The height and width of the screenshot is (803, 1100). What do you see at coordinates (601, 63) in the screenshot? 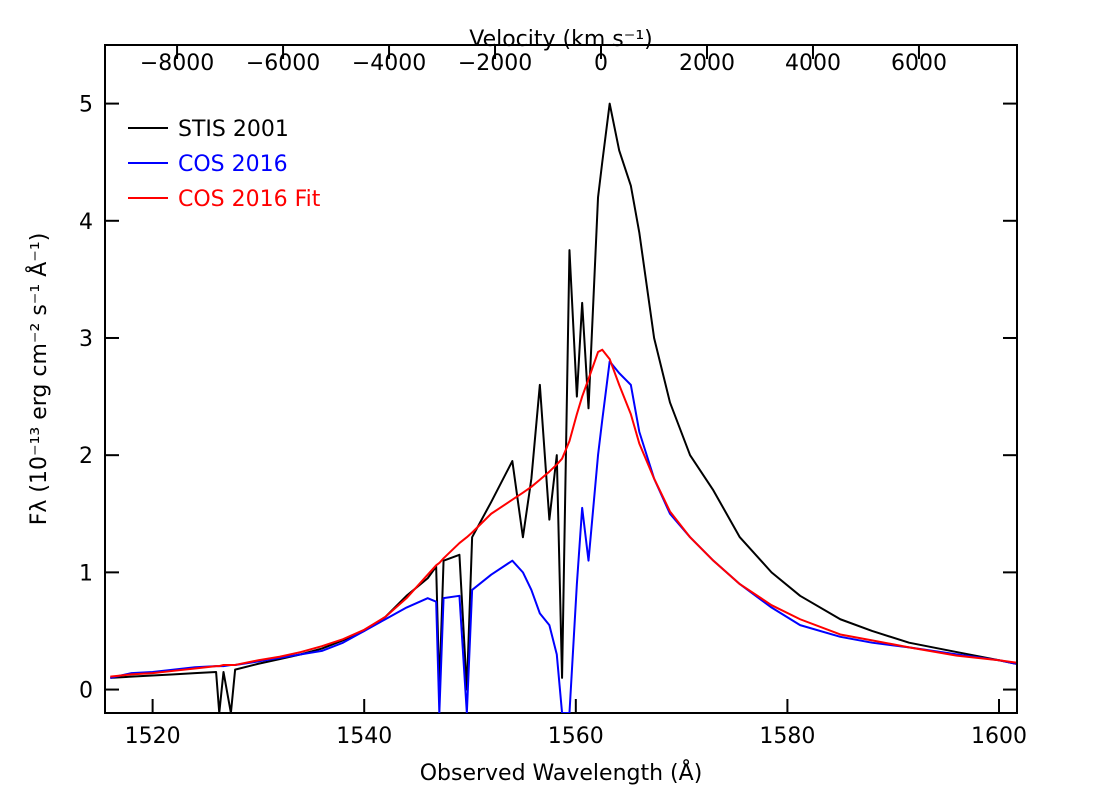
I see `x2-tick-label: 0` at bounding box center [601, 63].